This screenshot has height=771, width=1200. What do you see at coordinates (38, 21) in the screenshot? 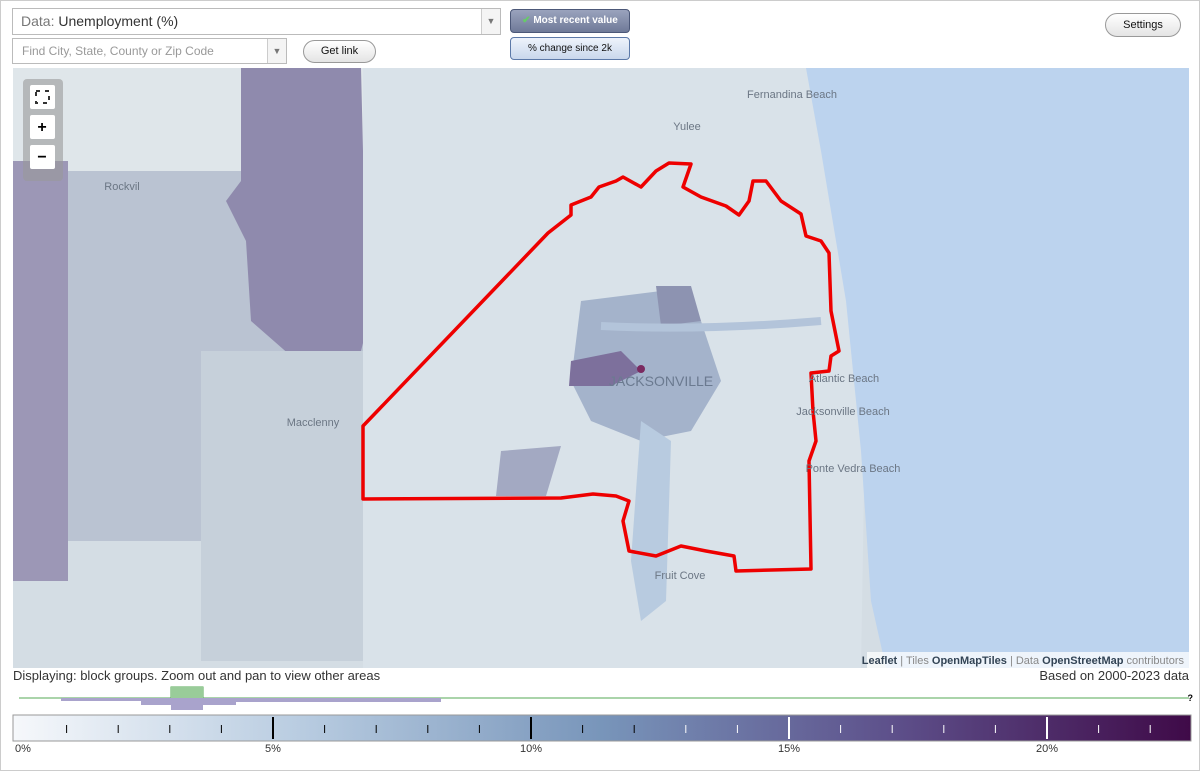
I see `data-label: Data:` at bounding box center [38, 21].